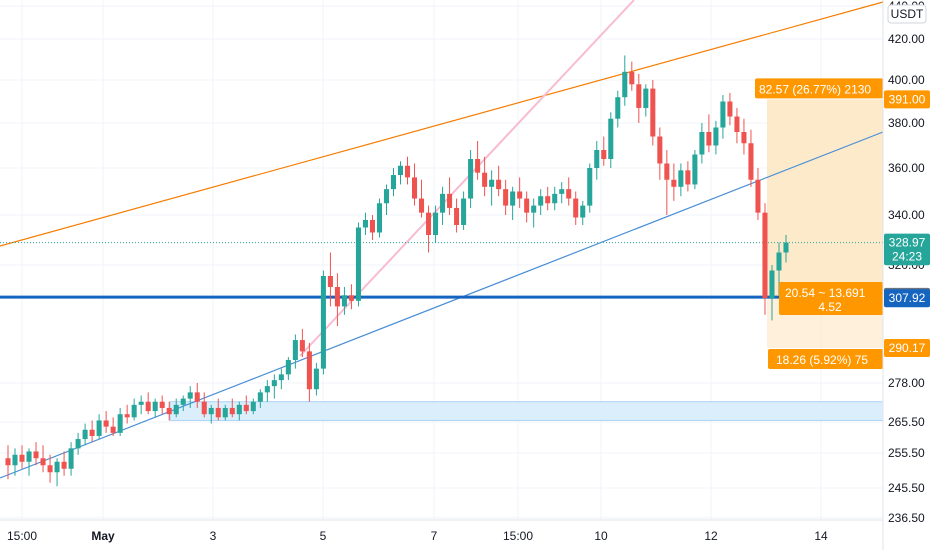 Image resolution: width=932 pixels, height=550 pixels. I want to click on price-tag-orange: 391.00, so click(907, 99).